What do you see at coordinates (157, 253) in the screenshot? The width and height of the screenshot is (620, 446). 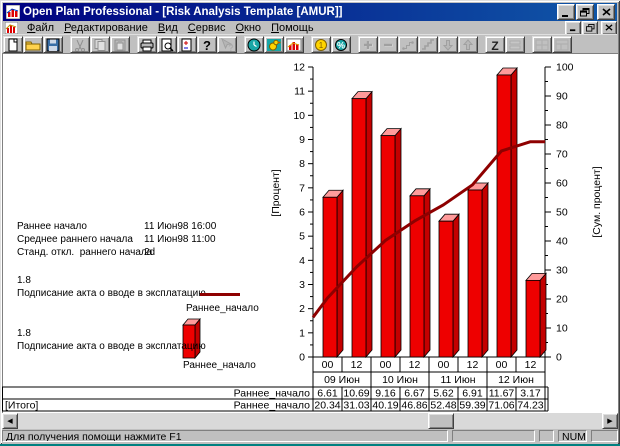 I see `stat-stddev-early-start: Станд. откл. раннего начала 2d` at bounding box center [157, 253].